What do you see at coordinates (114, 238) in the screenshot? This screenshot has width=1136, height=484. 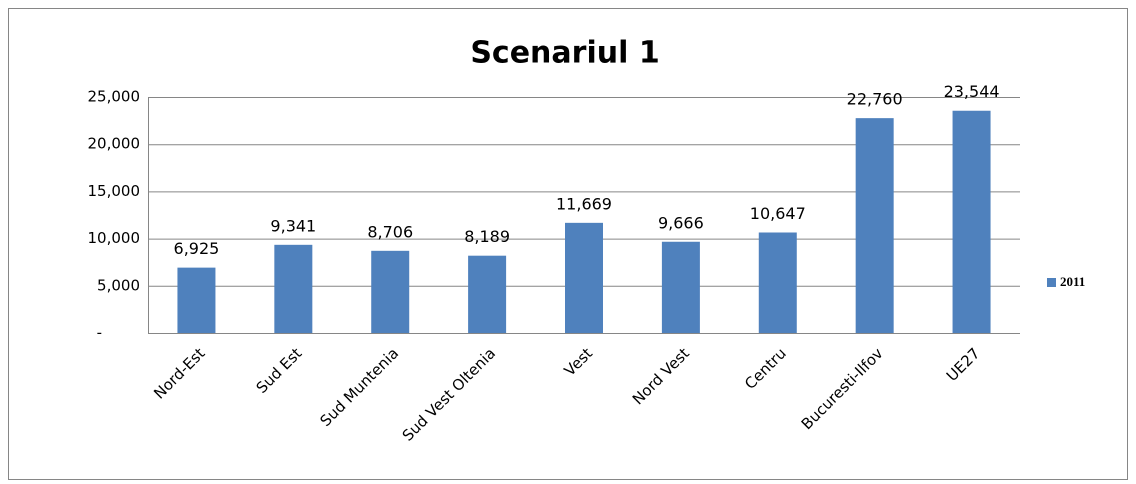 I see `y-tick-label: 10,000` at bounding box center [114, 238].